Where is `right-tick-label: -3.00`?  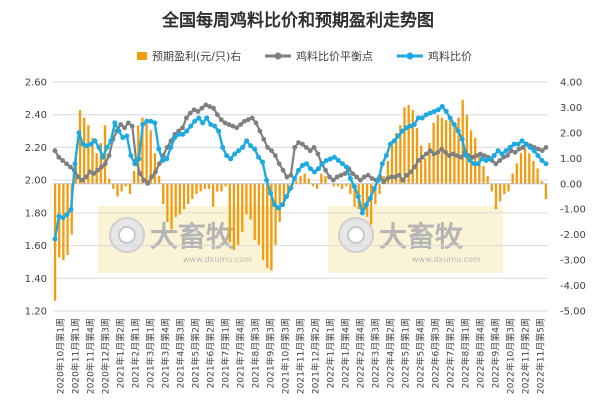 right-tick-label: -3.00 is located at coordinates (573, 261).